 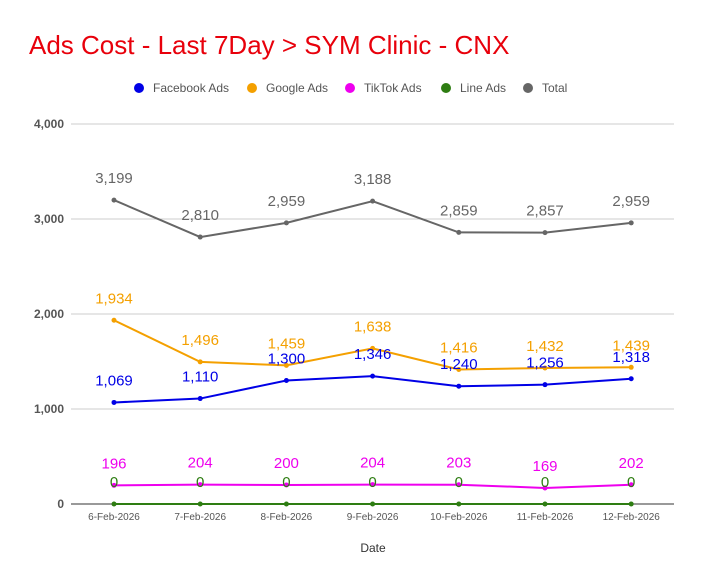 What do you see at coordinates (483, 88) in the screenshot?
I see `legend-label: Line Ads` at bounding box center [483, 88].